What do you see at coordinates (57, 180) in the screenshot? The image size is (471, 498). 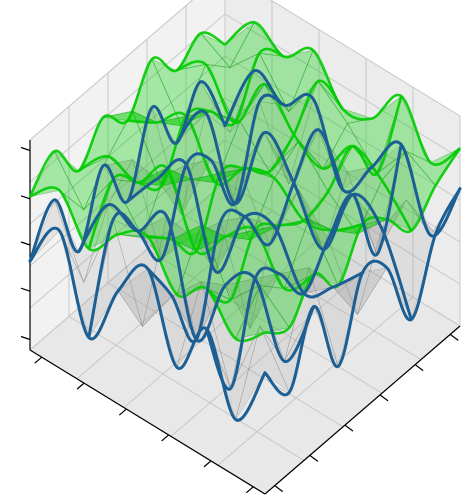 I see `surface-patch` at bounding box center [57, 180].